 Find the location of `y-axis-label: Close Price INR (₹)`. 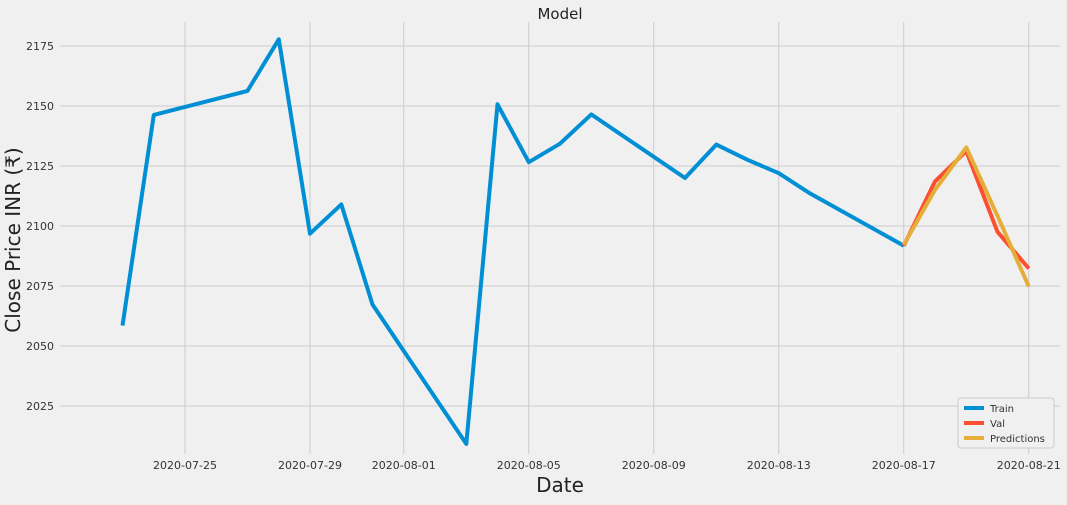

y-axis-label: Close Price INR (₹) is located at coordinates (13, 239).